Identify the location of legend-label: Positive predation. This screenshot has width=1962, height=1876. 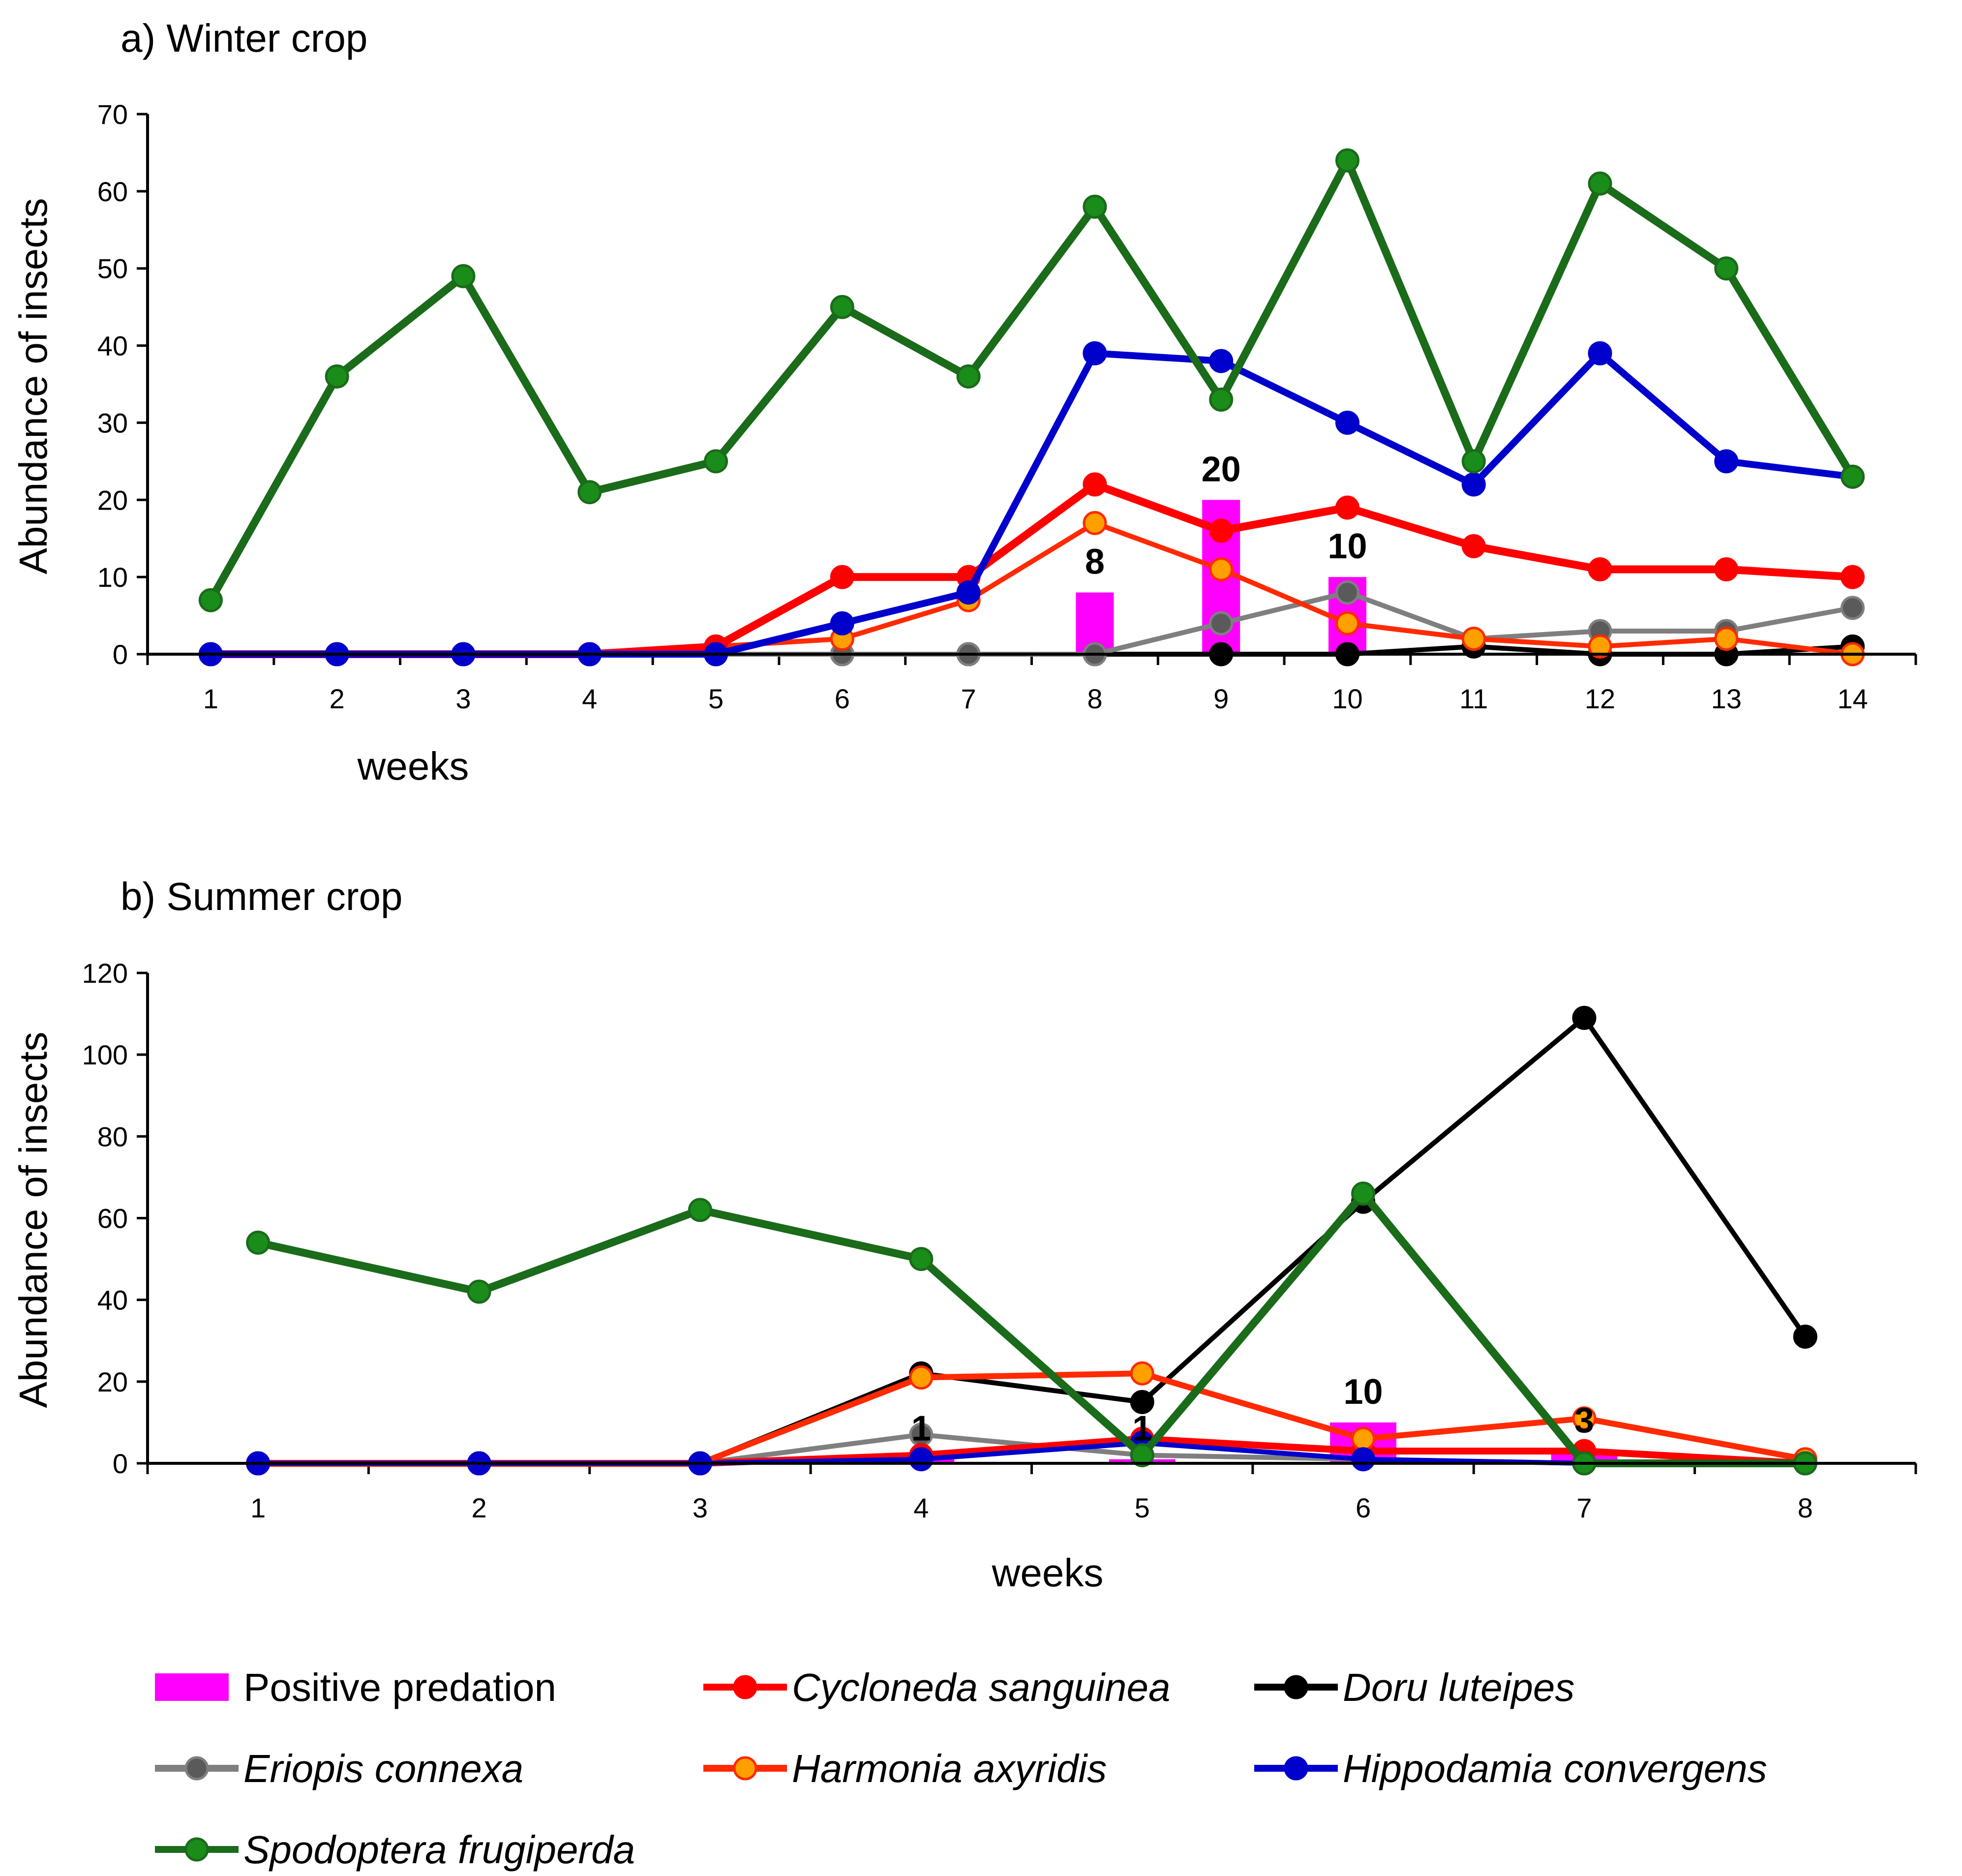
(400, 1687).